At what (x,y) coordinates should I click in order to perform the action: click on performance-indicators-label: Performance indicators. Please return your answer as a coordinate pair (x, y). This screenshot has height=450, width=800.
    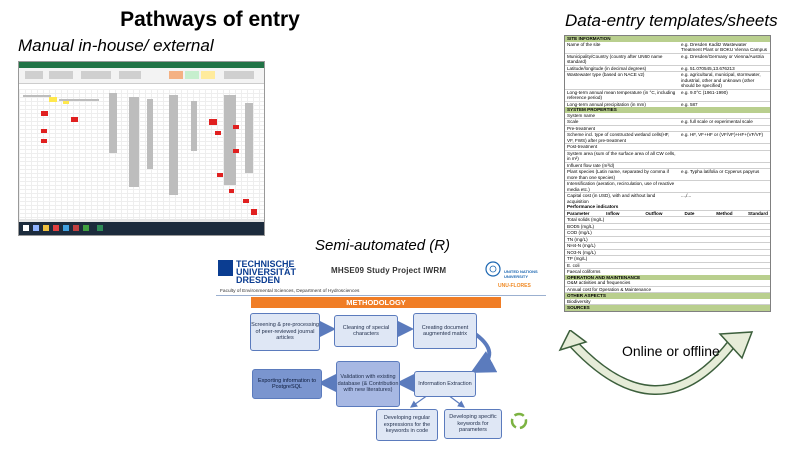
    Looking at the image, I should click on (593, 206).